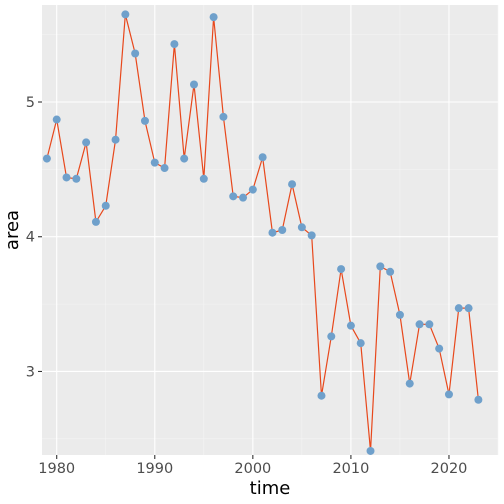 The height and width of the screenshot is (504, 504). What do you see at coordinates (30, 103) in the screenshot?
I see `y-tick-label: 5` at bounding box center [30, 103].